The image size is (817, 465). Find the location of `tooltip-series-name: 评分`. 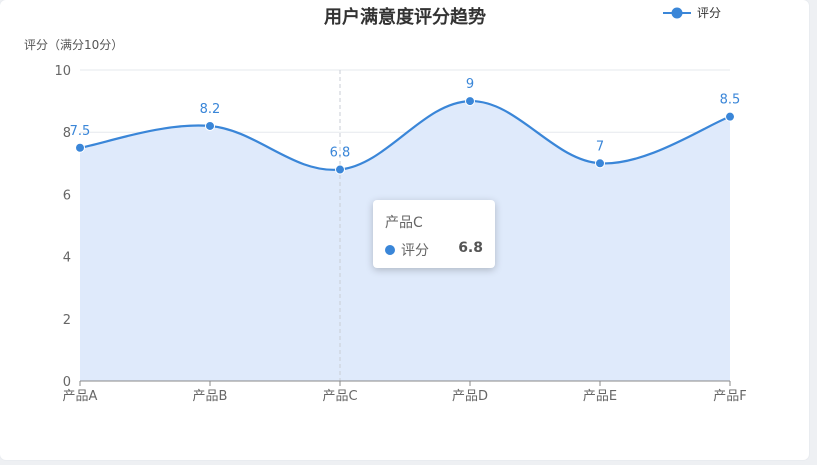

tooltip-series-name: 评分 is located at coordinates (415, 251).